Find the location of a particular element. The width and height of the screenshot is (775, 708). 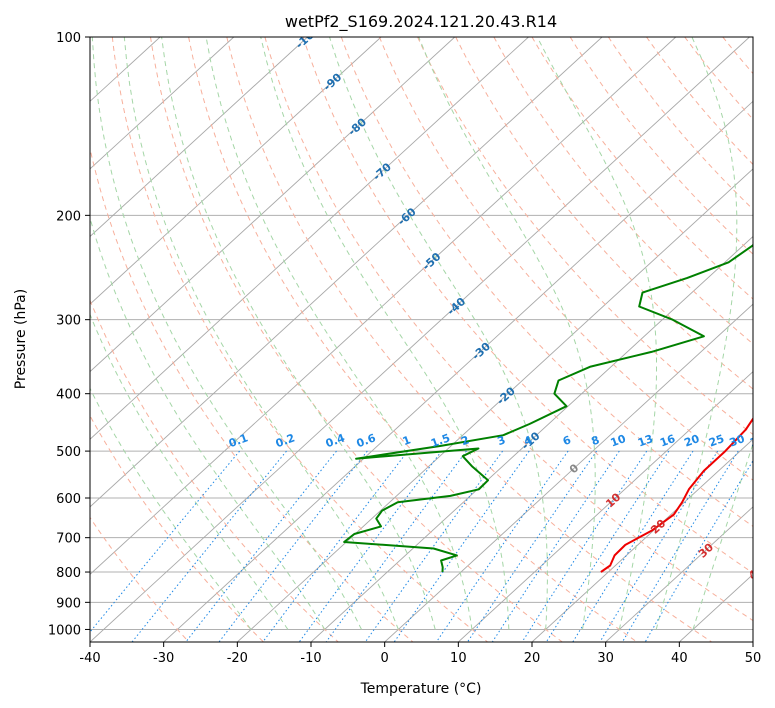

mixing-ratio-label: 8 is located at coordinates (596, 440).